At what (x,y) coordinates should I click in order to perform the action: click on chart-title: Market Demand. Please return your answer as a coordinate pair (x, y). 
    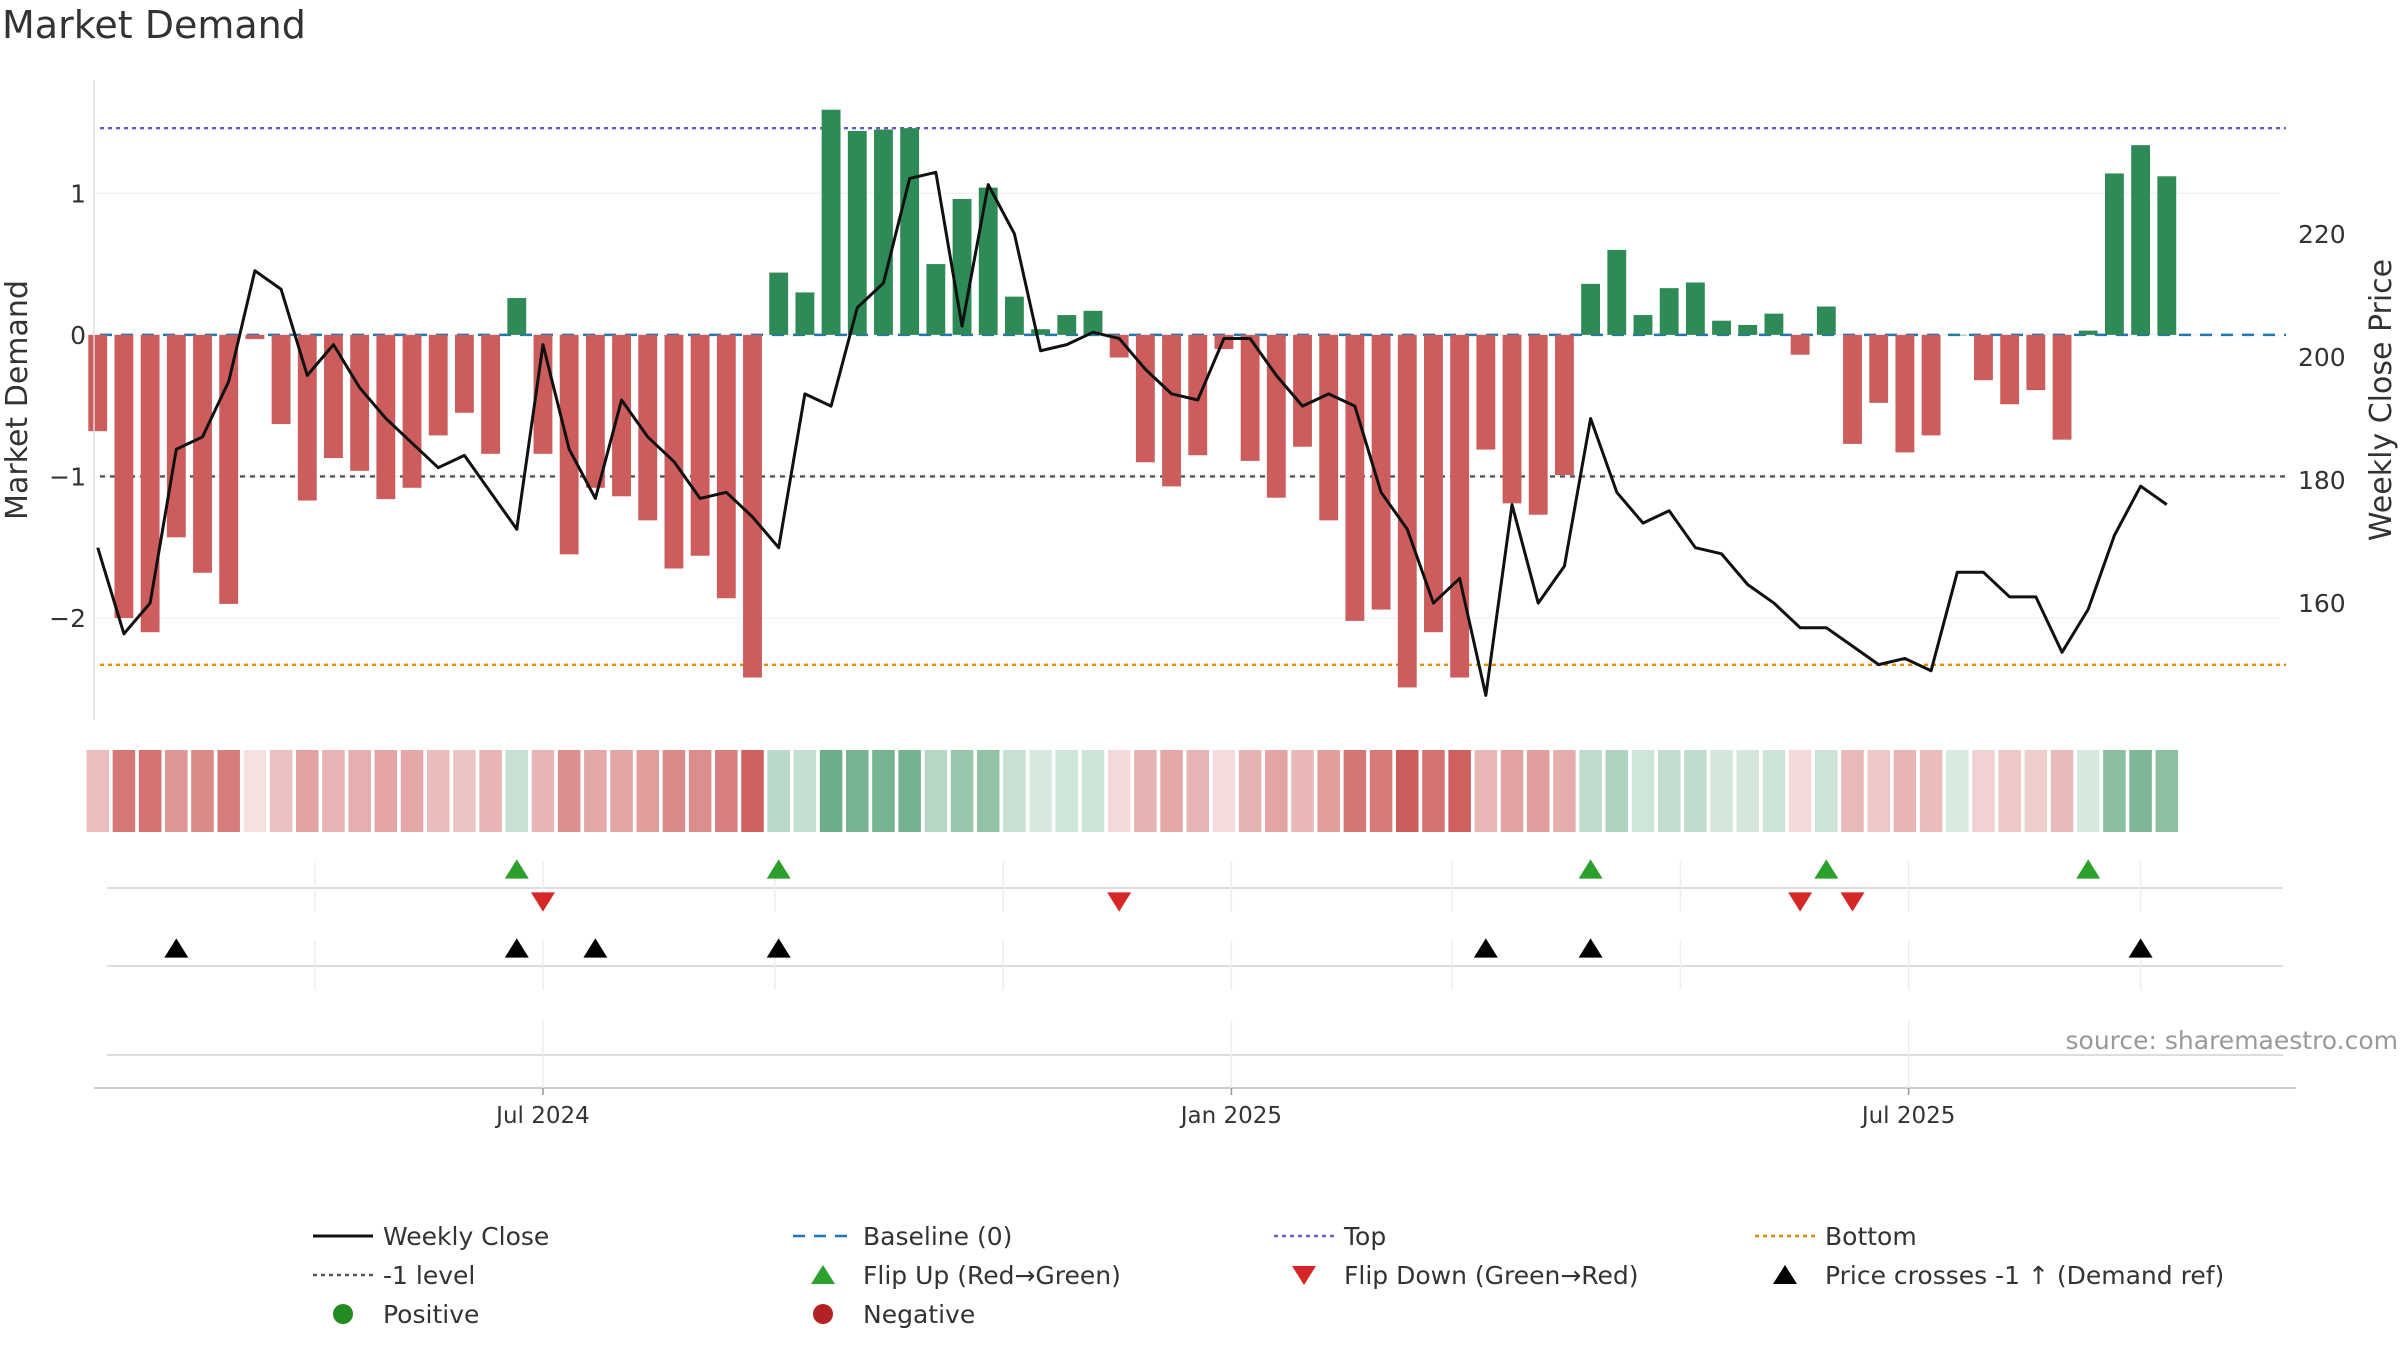
    Looking at the image, I should click on (154, 25).